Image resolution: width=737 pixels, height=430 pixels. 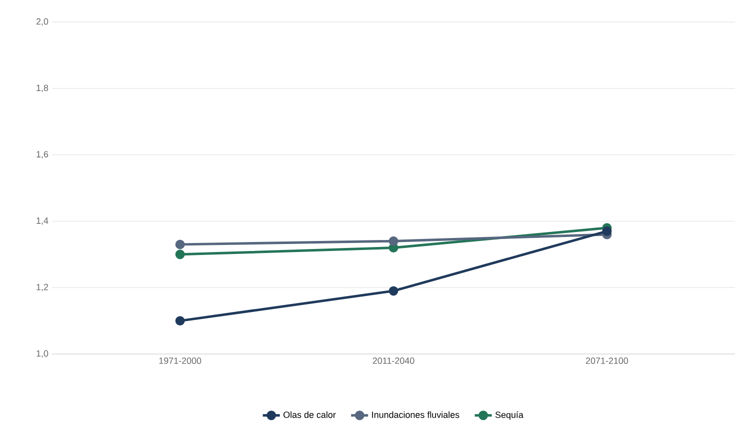 What do you see at coordinates (42, 154) in the screenshot?
I see `y-tick-label: 1,6` at bounding box center [42, 154].